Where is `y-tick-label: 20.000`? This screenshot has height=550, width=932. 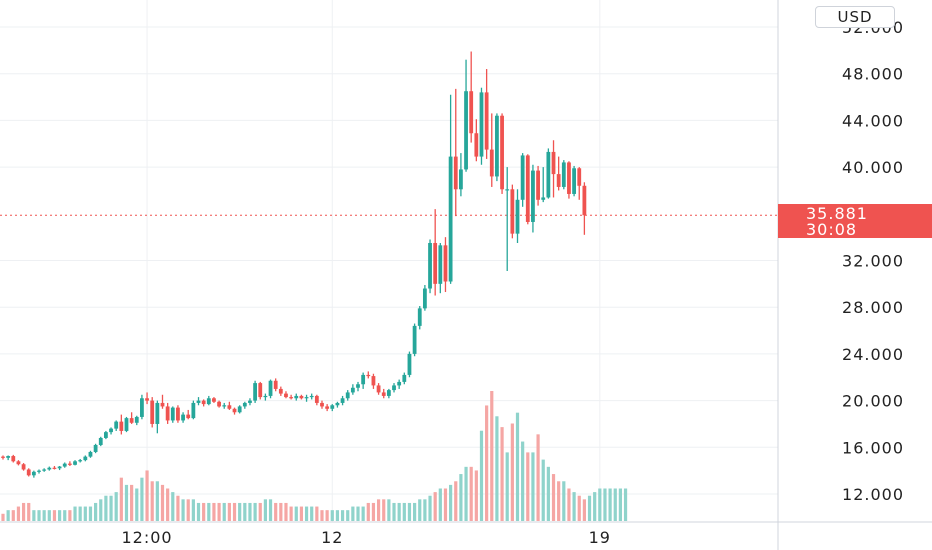
y-tick-label: 20.000 is located at coordinates (873, 401).